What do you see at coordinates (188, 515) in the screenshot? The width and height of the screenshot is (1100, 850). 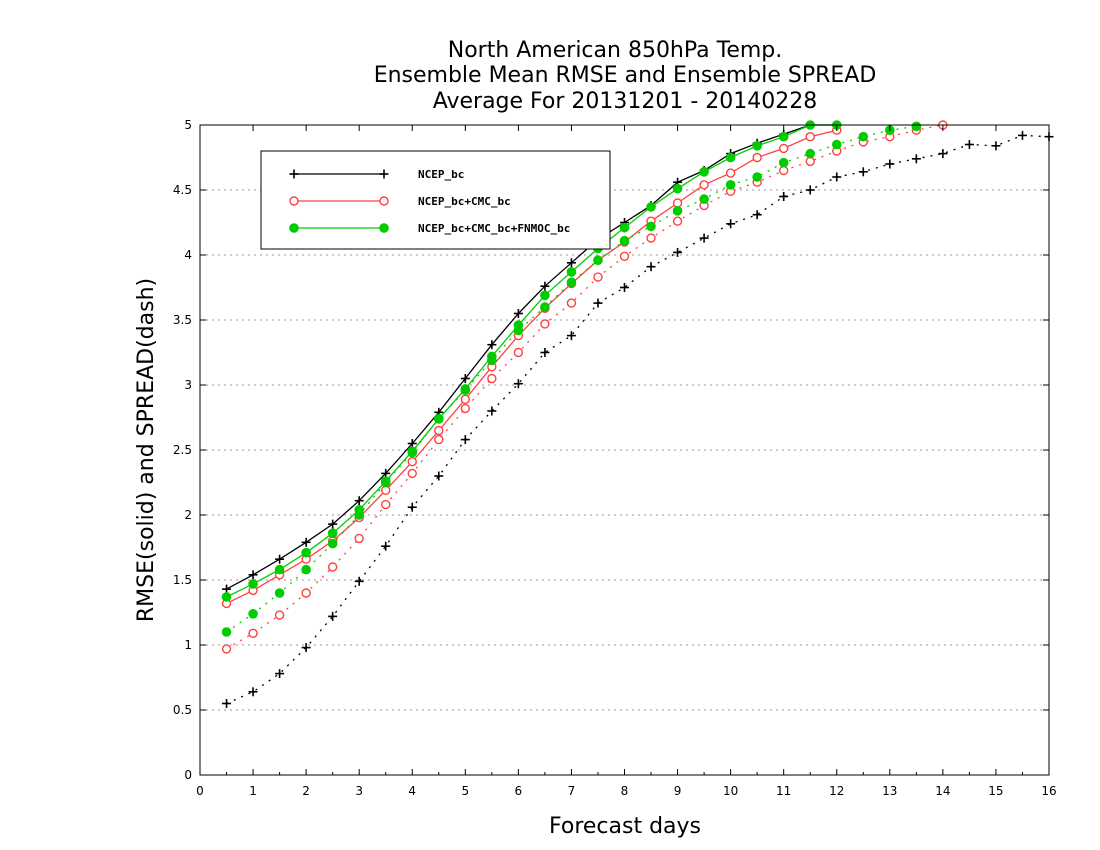 I see `y-tick-label: 2` at bounding box center [188, 515].